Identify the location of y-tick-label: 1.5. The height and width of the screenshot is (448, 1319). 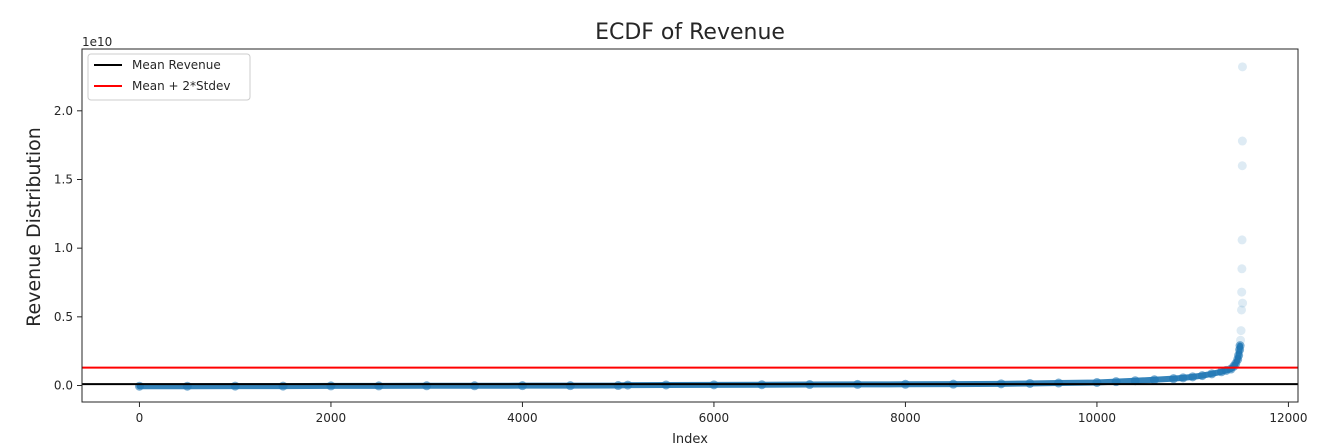
(63, 179).